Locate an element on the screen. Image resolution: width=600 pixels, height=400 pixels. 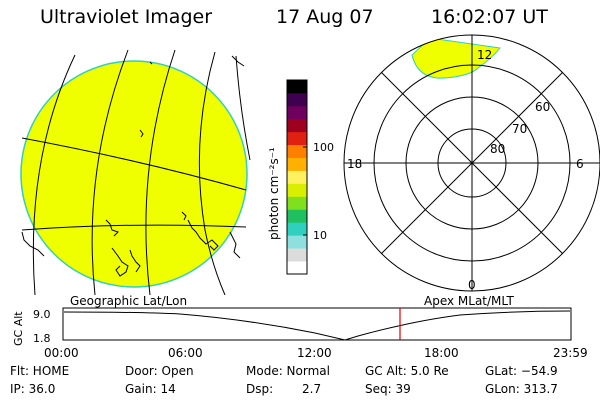
polar-label-mlt-0: 0 is located at coordinates (472, 285).